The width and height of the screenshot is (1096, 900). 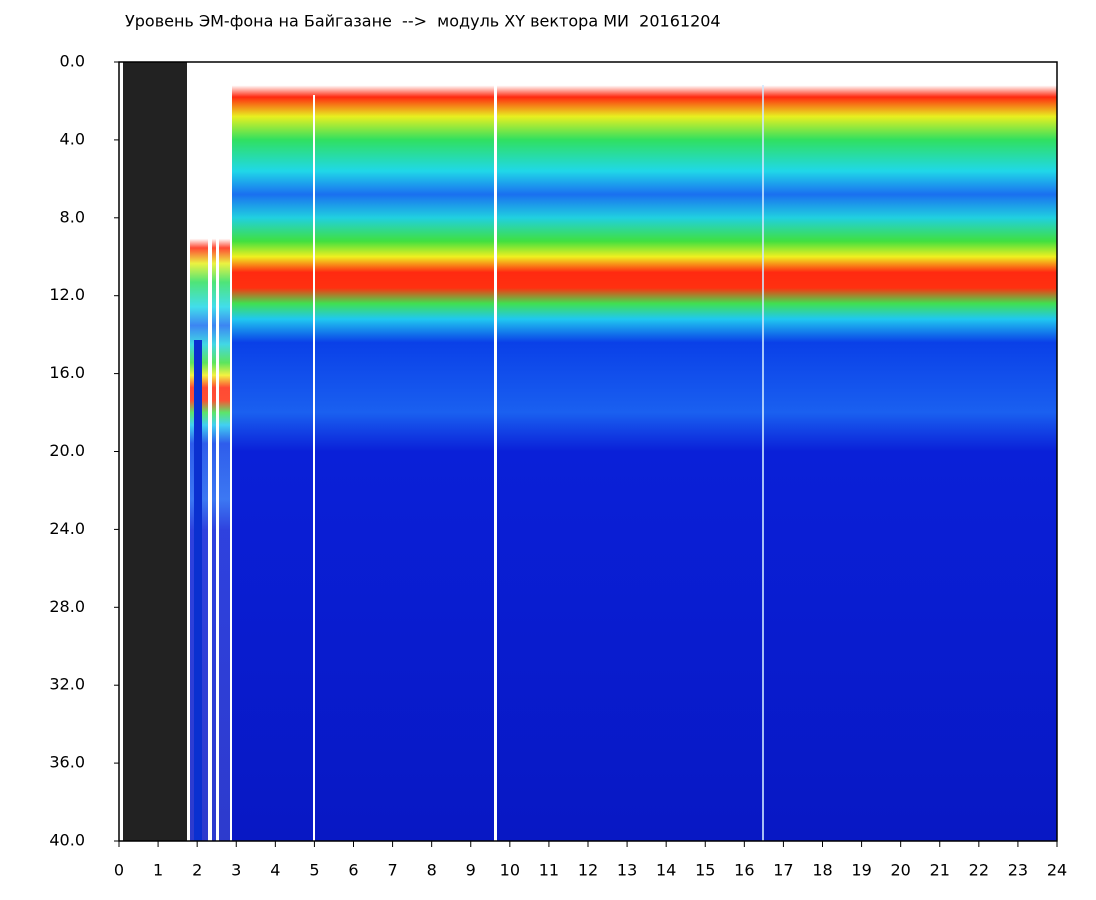 I want to click on x-tick-label: 22, so click(x=979, y=870).